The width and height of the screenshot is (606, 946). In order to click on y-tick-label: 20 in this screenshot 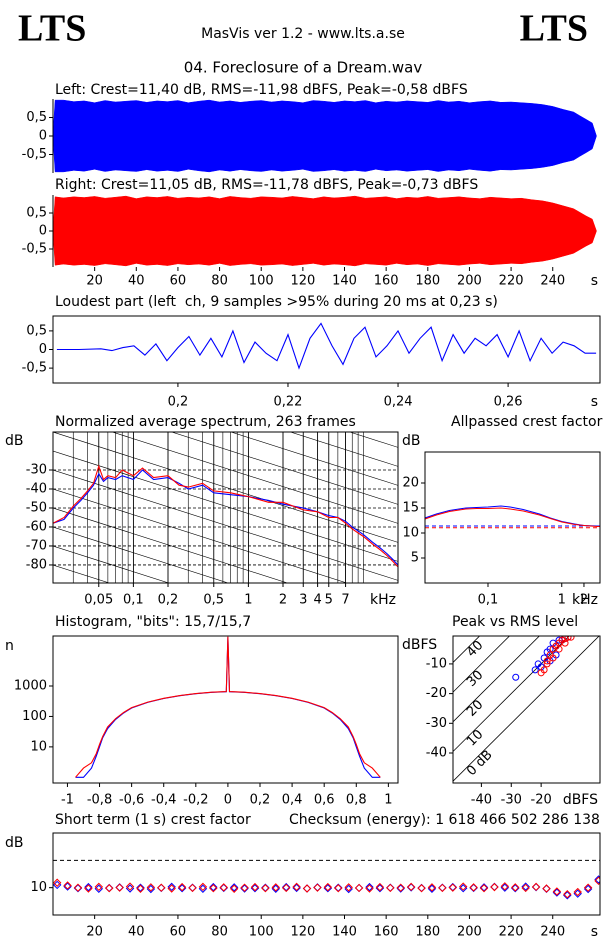, I will do `click(410, 483)`.